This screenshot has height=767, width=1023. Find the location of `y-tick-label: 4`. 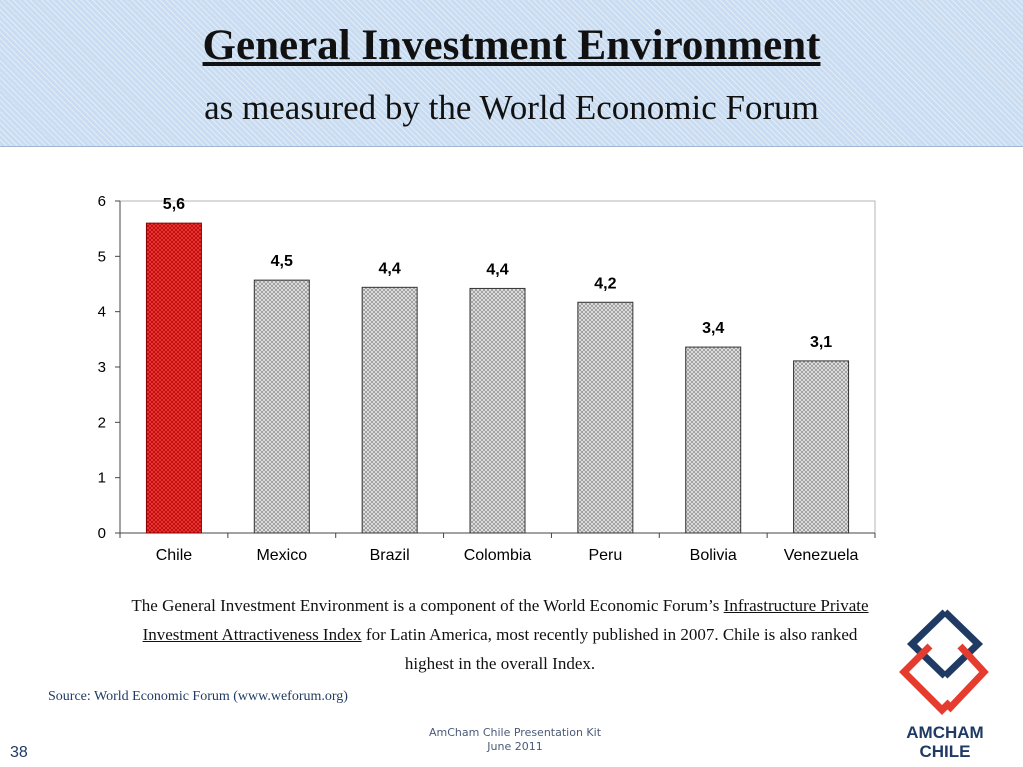

y-tick-label: 4 is located at coordinates (102, 312).